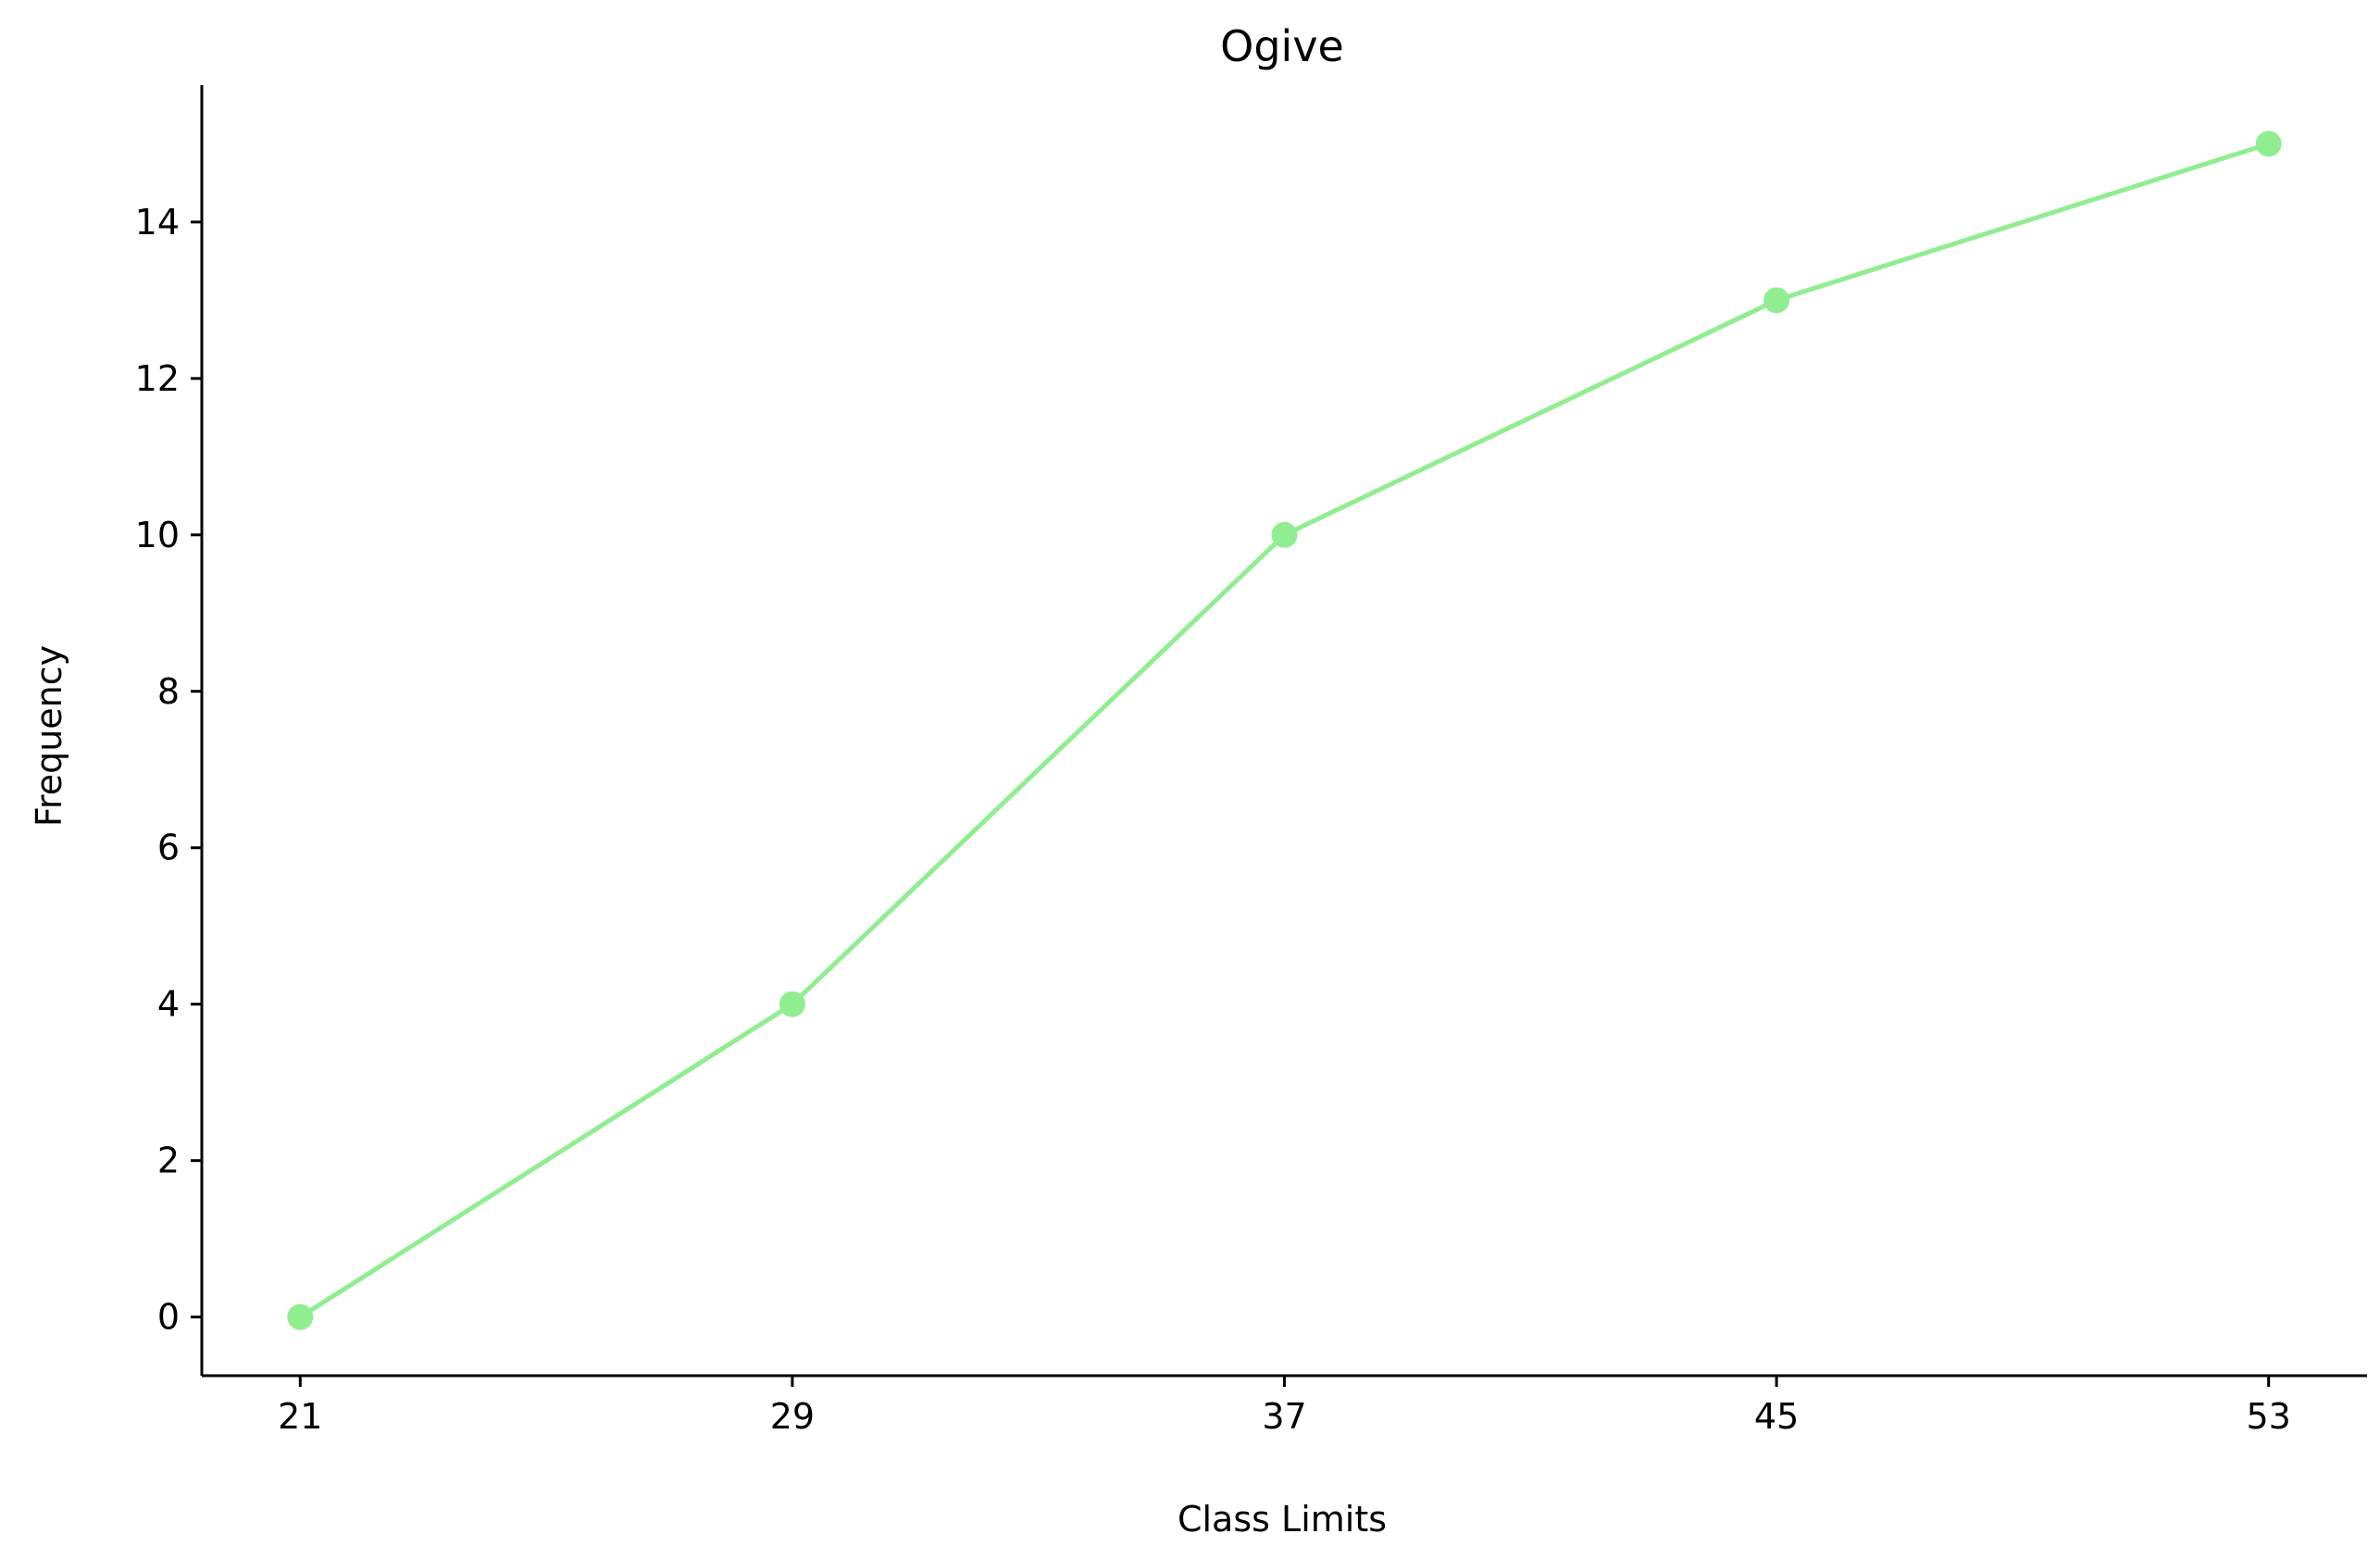  I want to click on x-axis-label: Class Limits, so click(1282, 1519).